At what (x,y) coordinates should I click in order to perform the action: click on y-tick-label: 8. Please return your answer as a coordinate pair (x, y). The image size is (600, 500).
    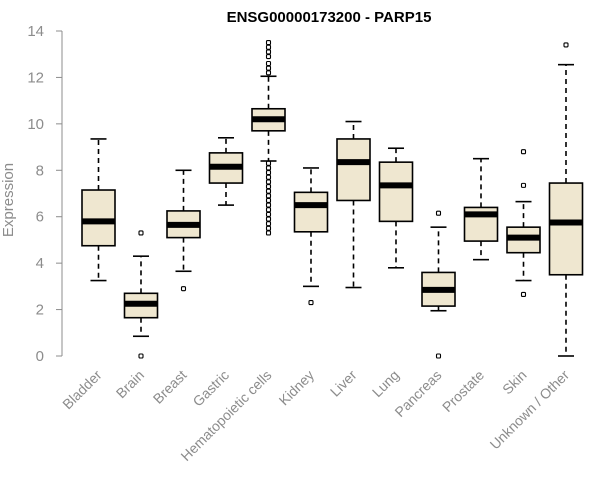
    Looking at the image, I should click on (40, 170).